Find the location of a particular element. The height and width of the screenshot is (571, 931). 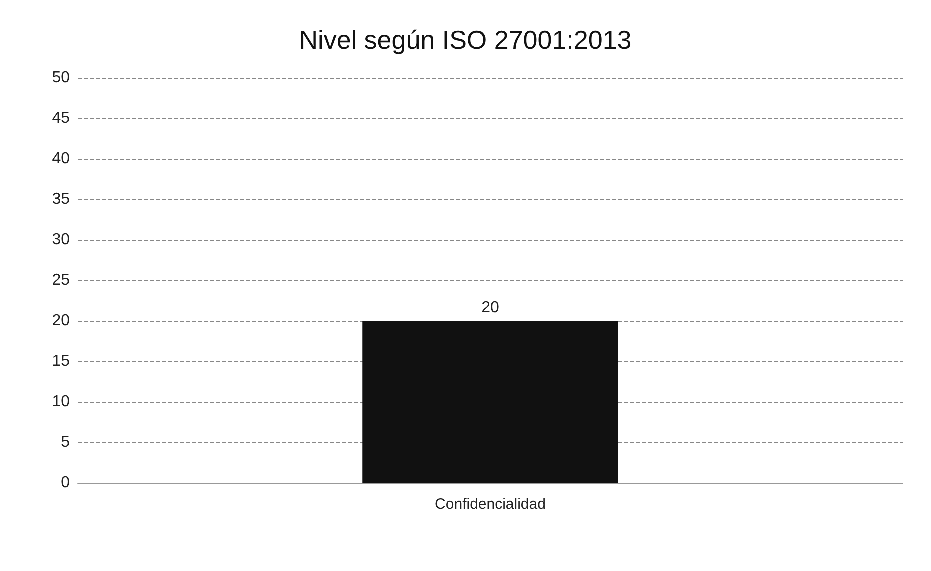

y-tick-label: 45 is located at coordinates (61, 118).